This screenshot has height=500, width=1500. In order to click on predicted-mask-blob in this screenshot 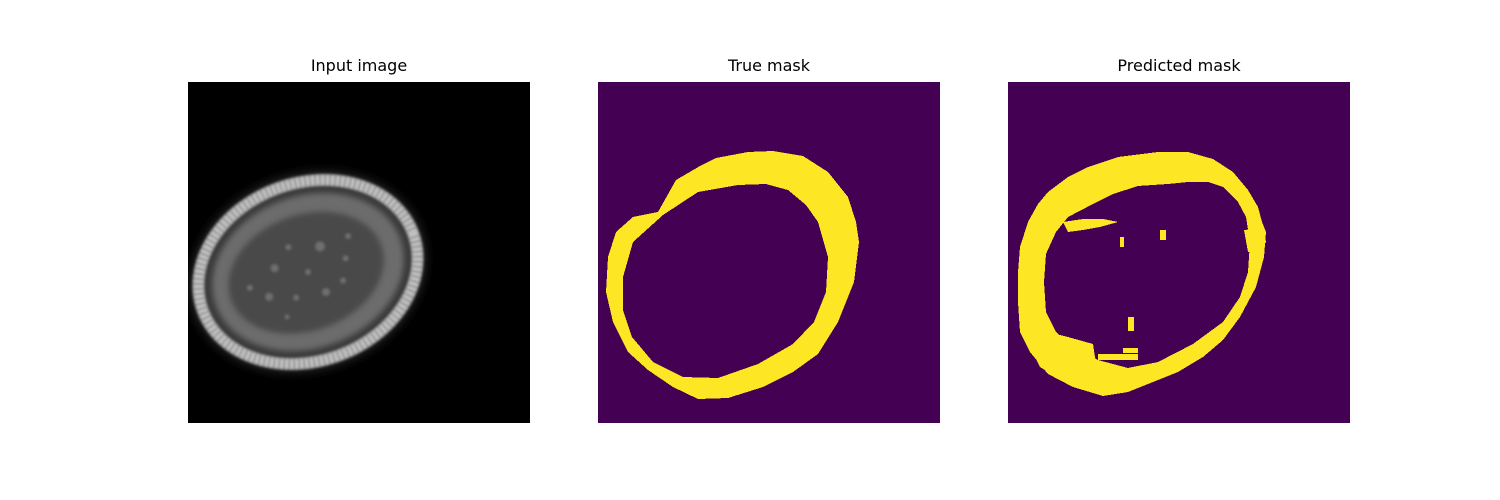, I will do `click(1062, 350)`.